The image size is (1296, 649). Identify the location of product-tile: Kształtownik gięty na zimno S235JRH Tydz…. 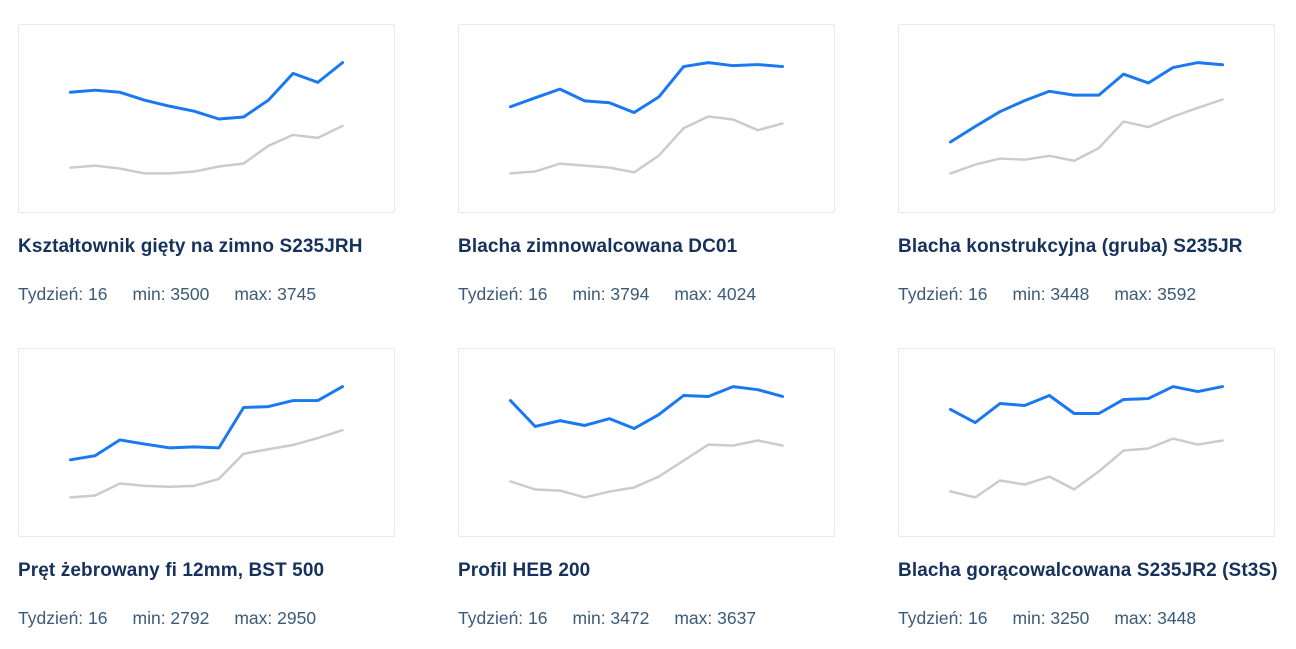
(206, 164).